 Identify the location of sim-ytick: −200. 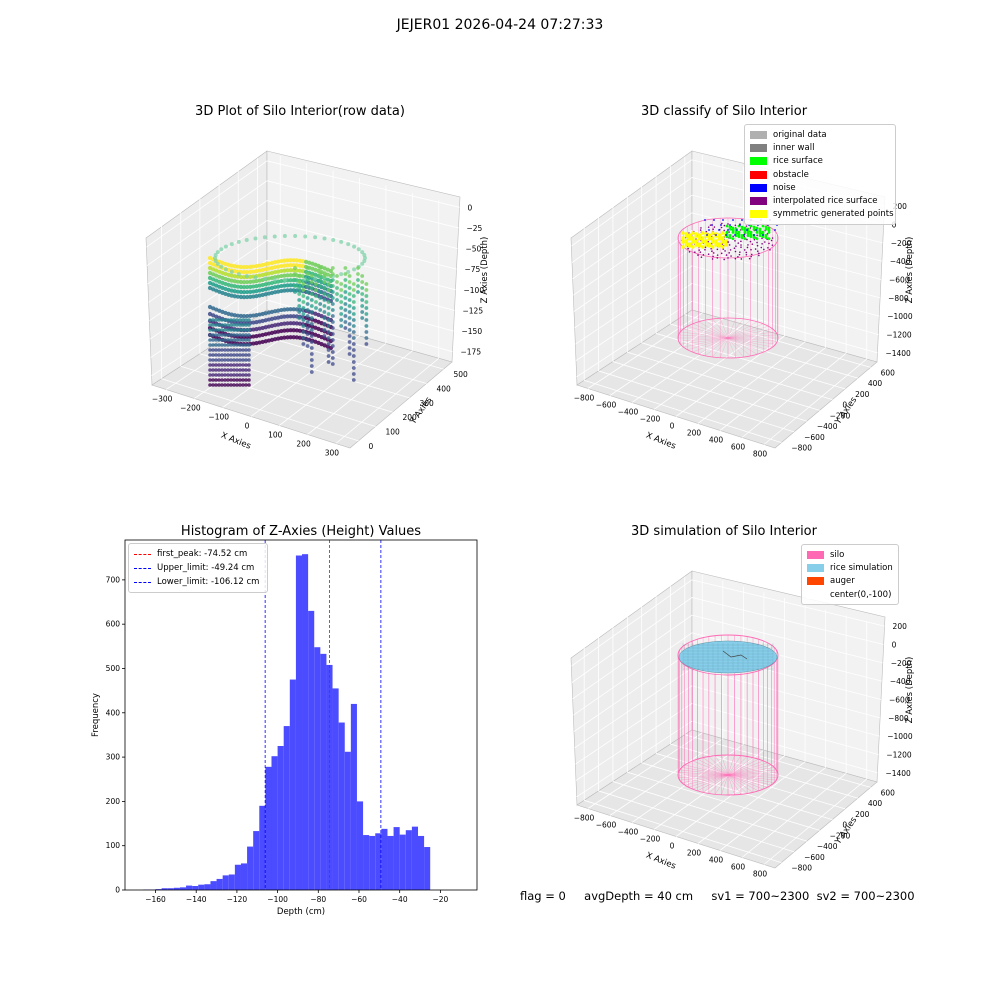
(840, 835).